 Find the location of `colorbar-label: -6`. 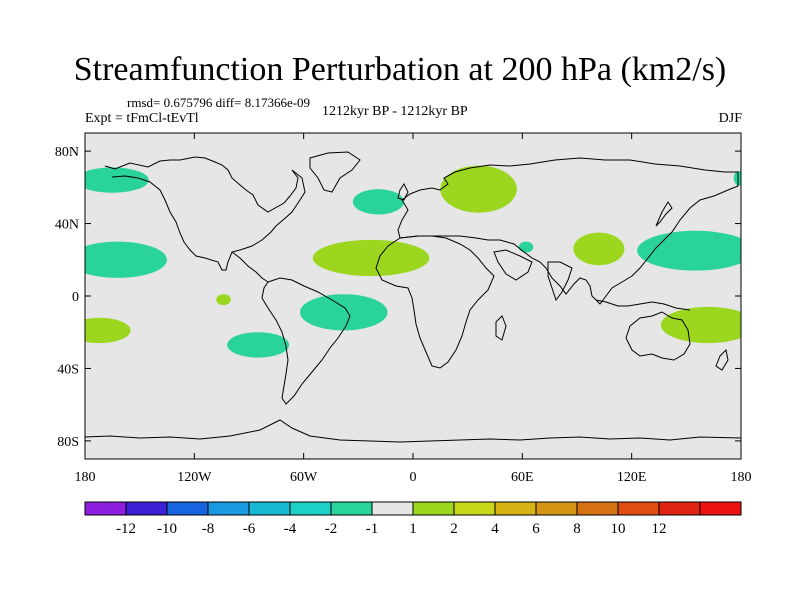

colorbar-label: -6 is located at coordinates (249, 529).